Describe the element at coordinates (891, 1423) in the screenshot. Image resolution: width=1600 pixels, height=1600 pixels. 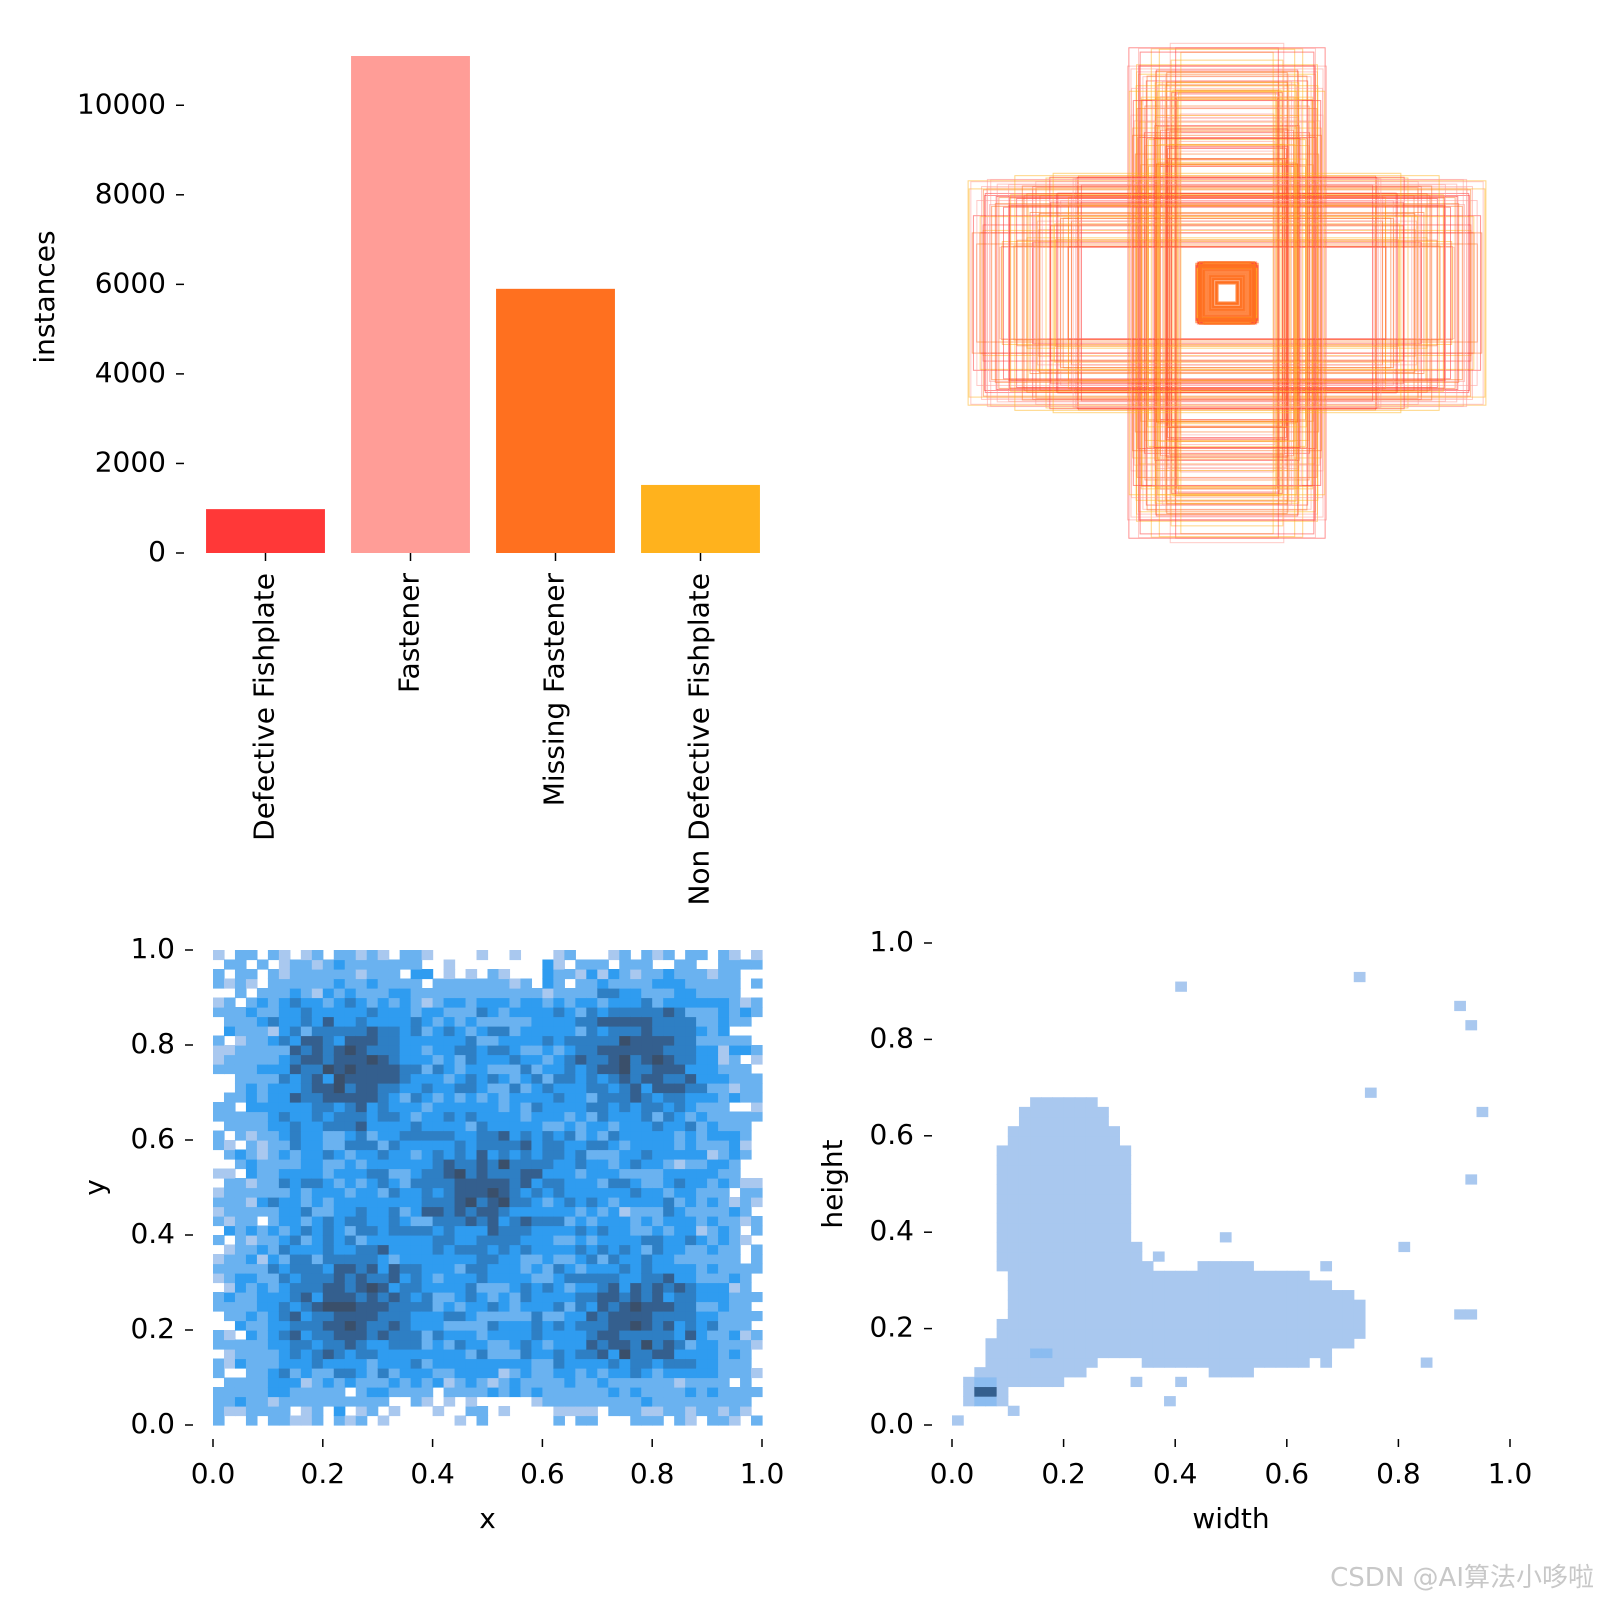
I see `y-tick-label: 0.0` at that location.